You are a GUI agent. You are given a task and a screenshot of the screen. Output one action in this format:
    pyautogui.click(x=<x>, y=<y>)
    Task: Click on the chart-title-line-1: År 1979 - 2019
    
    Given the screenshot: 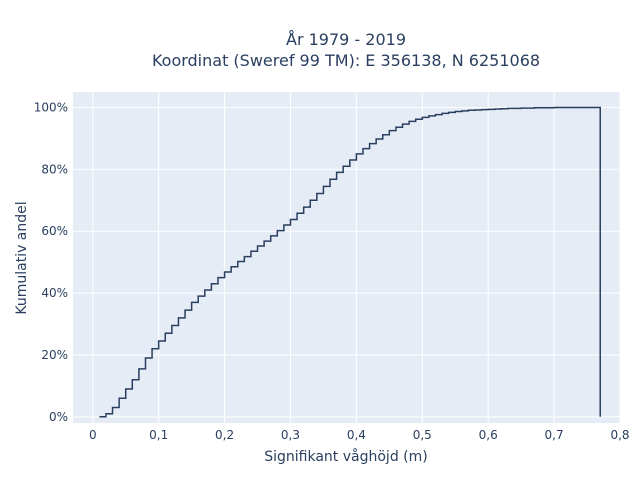 What is the action you would take?
    pyautogui.click(x=346, y=39)
    